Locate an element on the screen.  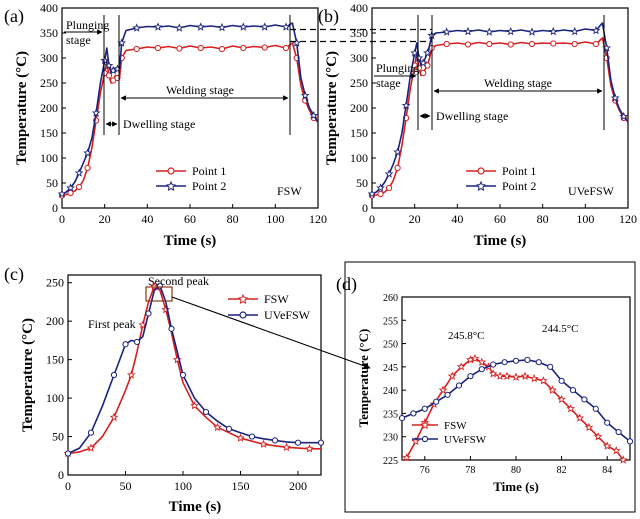
panel-d-ticks: 76 78 80 82 84 225 230 235 240 245 250 255 260 is located at coordinates (497, 384).